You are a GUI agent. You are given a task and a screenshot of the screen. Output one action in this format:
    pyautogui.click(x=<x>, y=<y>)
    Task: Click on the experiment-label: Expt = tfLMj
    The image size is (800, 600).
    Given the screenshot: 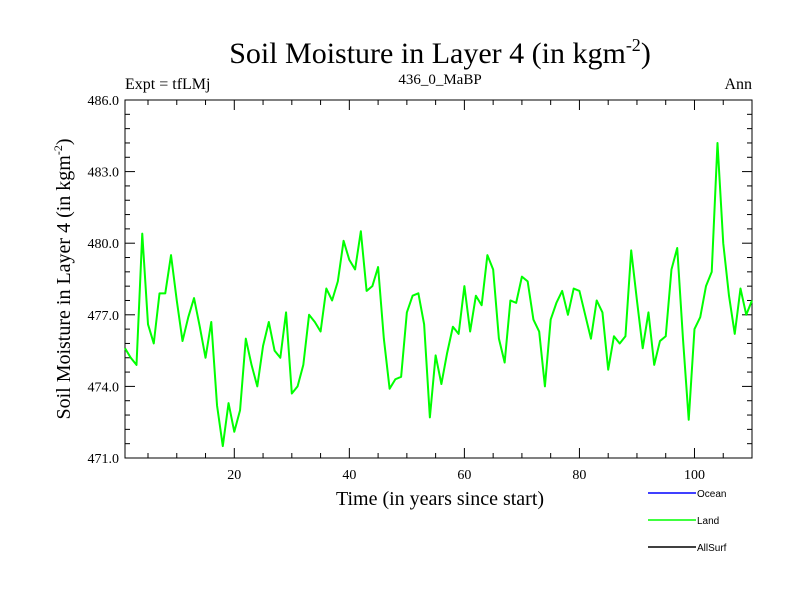 What is the action you would take?
    pyautogui.click(x=167, y=84)
    